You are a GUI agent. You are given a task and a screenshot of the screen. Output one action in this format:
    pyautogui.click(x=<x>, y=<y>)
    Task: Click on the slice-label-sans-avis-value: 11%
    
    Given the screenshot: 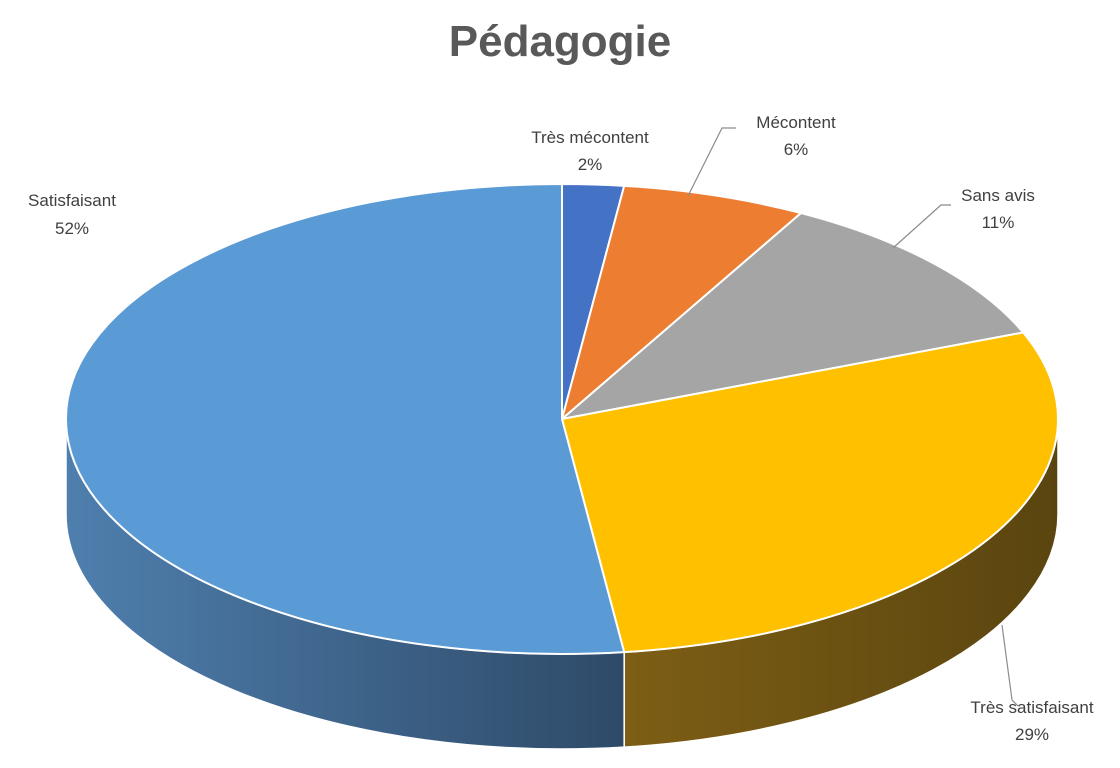 What is the action you would take?
    pyautogui.click(x=998, y=222)
    